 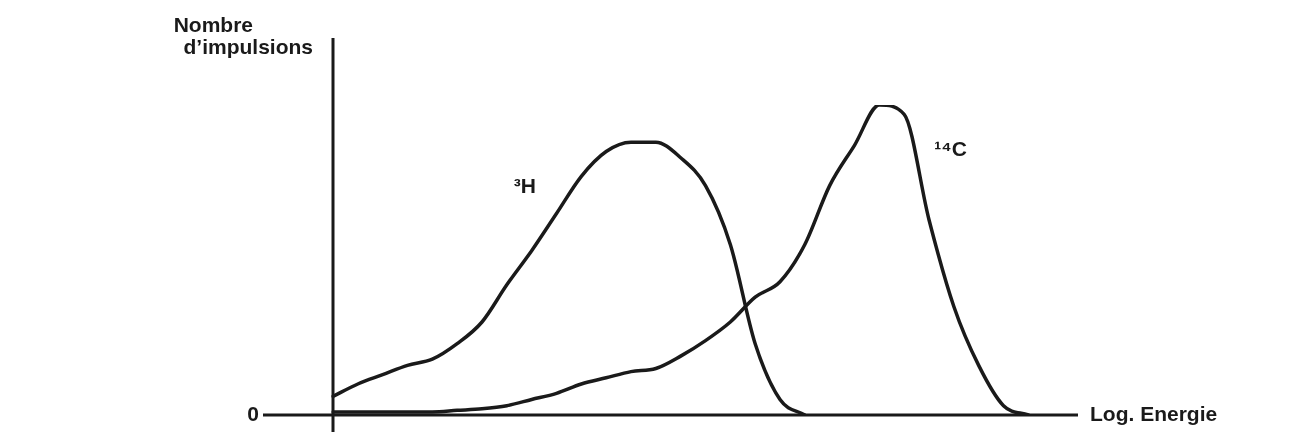 I want to click on y-axis-title: Nombre d’impulsions, so click(x=243, y=35).